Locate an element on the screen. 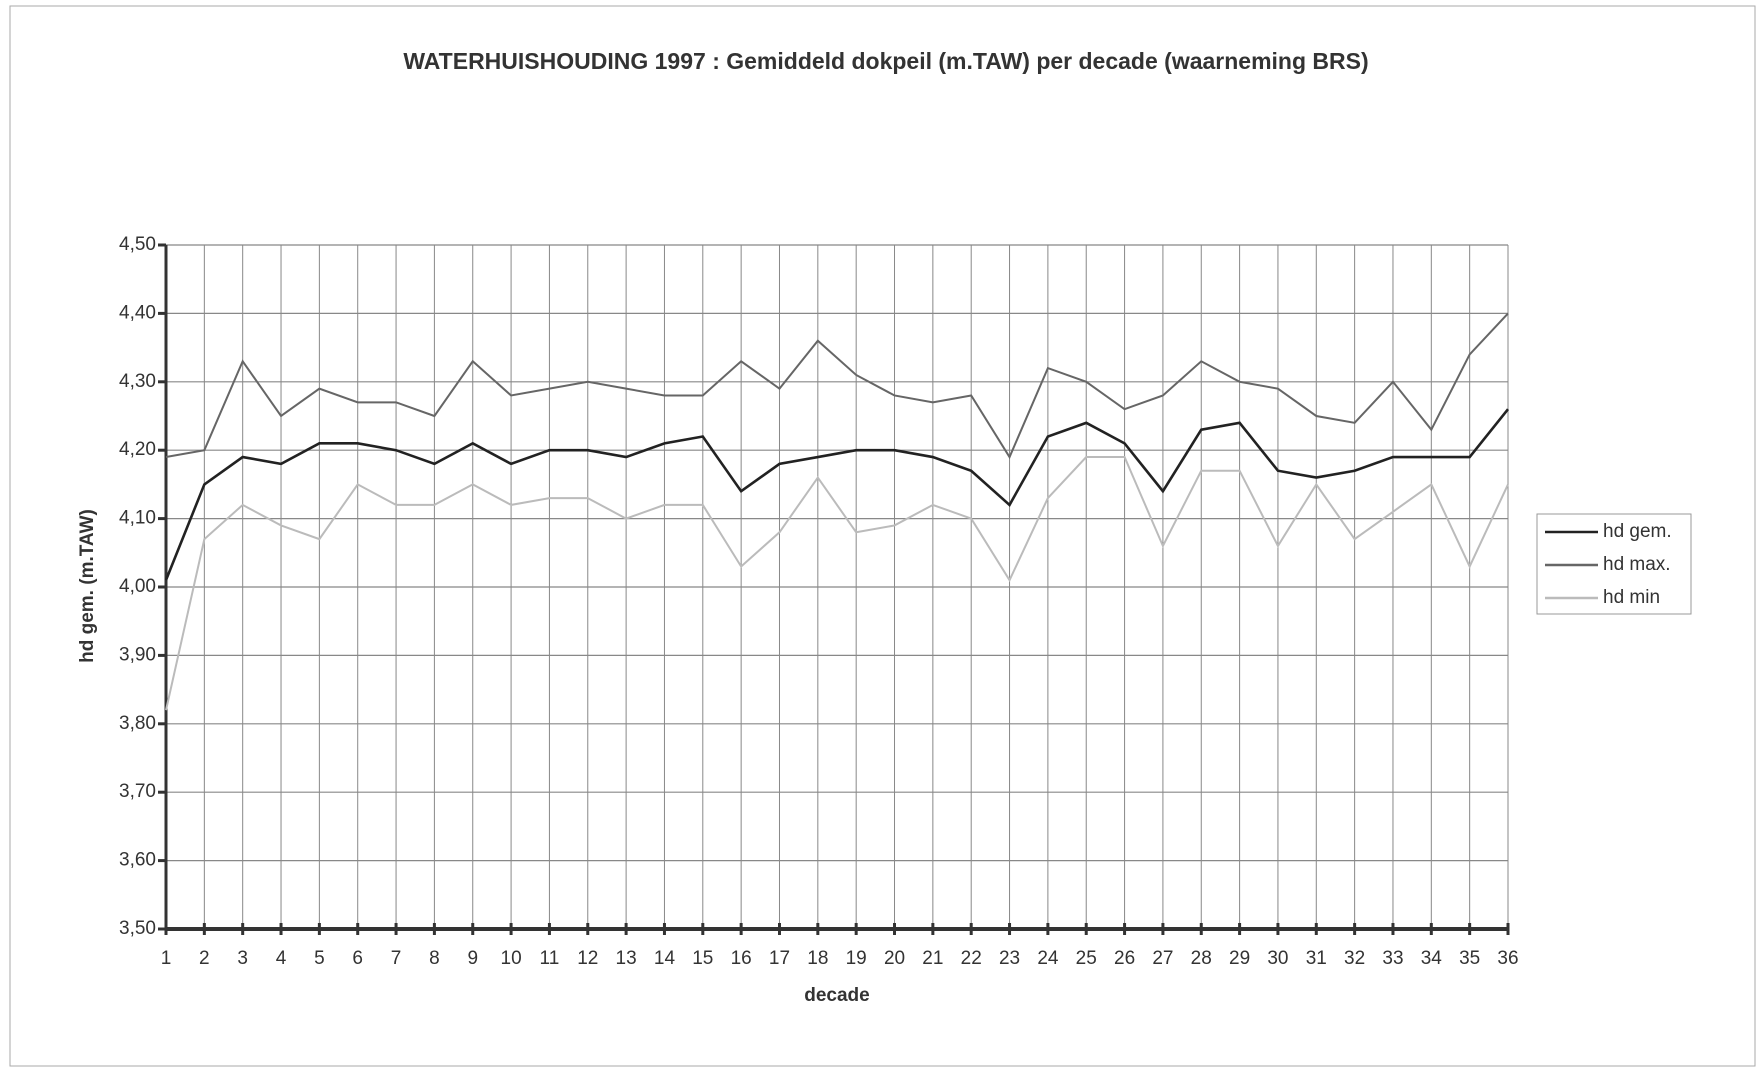  x-tick-label: 11 is located at coordinates (550, 958).